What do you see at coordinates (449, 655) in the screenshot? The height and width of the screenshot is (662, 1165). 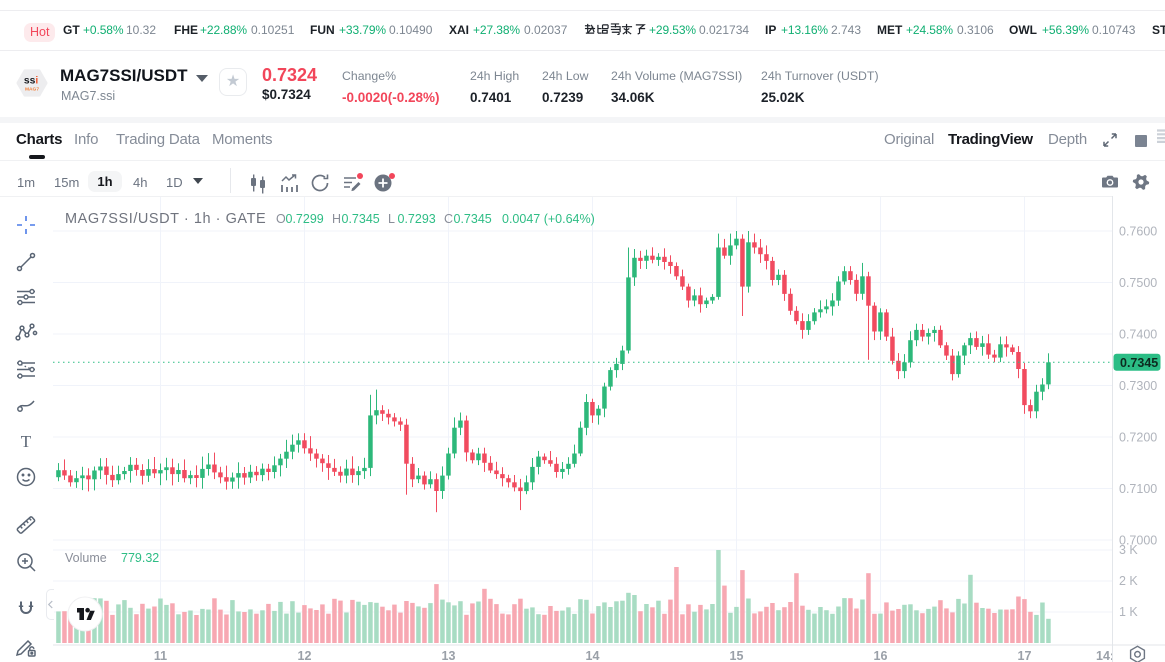 I see `svg-text: 13` at bounding box center [449, 655].